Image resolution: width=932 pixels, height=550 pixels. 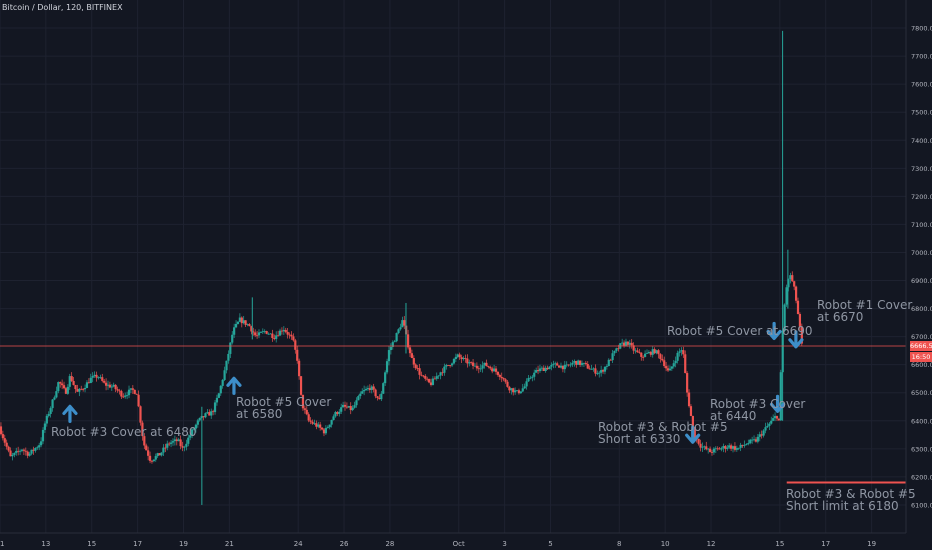 I want to click on annotation-line: Short at 6330, so click(x=639, y=439).